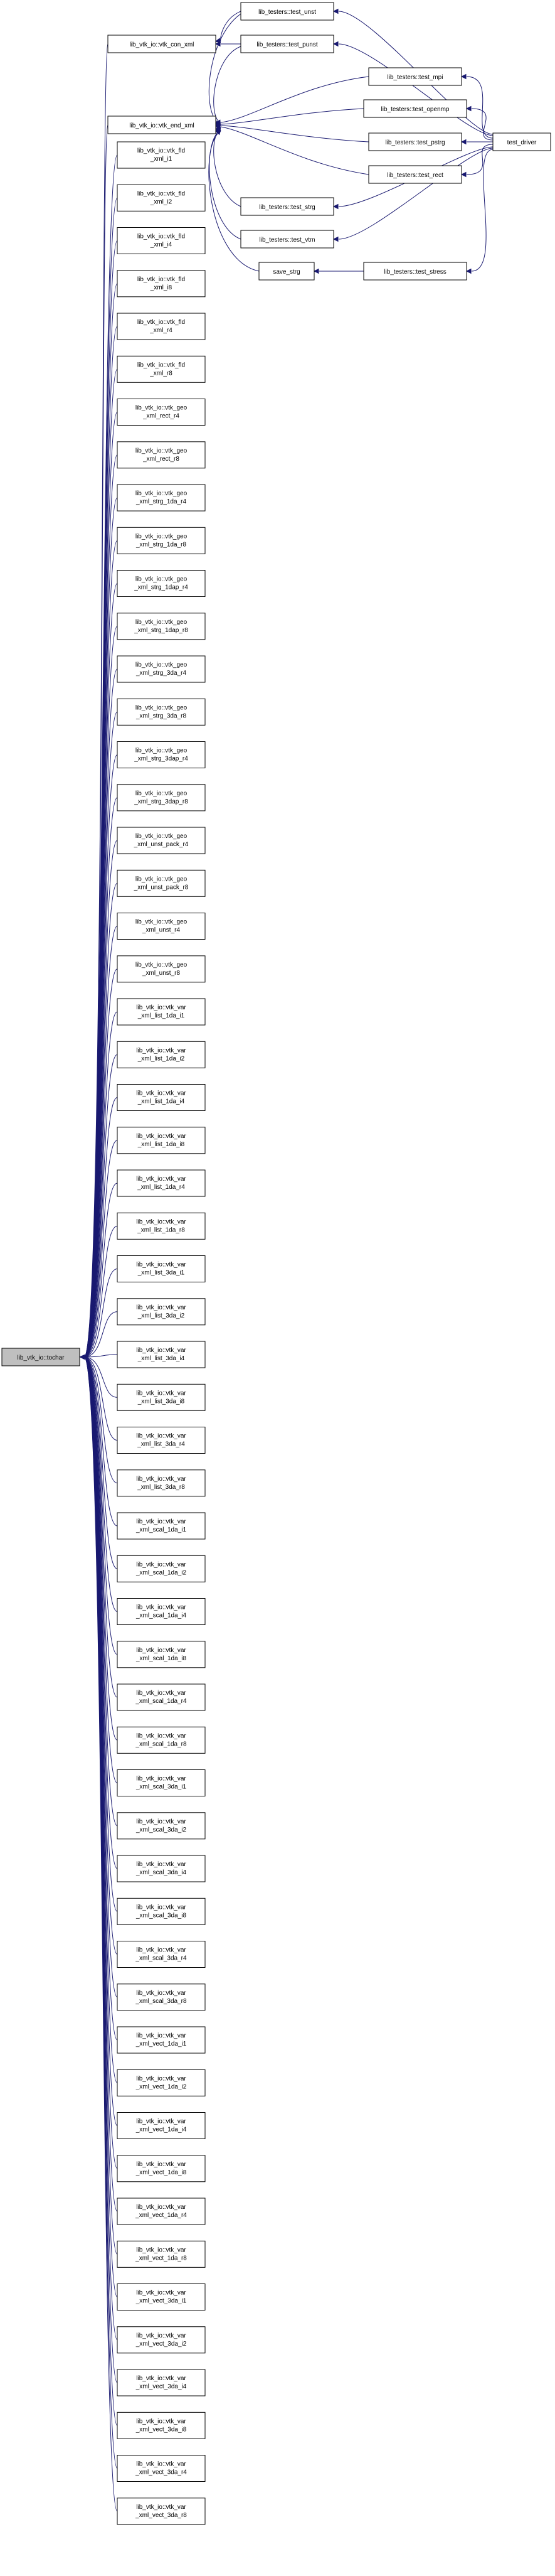 The height and width of the screenshot is (2576, 555). What do you see at coordinates (161, 1268) in the screenshot?
I see `node-left-27: lib_vtk_io::vtk_var_xml_list_3da_i1` at bounding box center [161, 1268].